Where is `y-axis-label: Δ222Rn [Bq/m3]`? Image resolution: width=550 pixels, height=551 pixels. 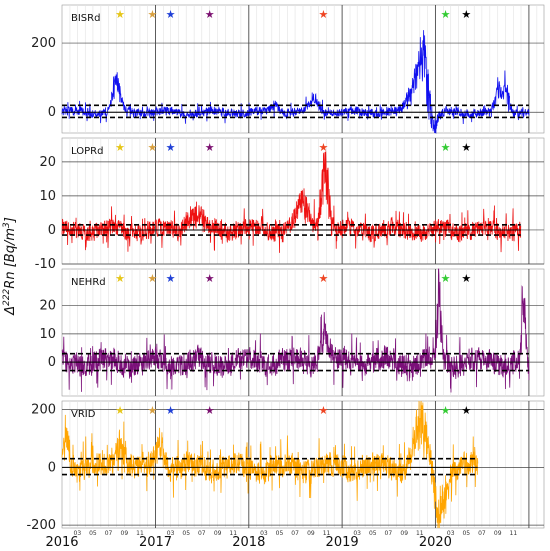
y-axis-label: Δ222Rn [Bq/m3] is located at coordinates (10, 266).